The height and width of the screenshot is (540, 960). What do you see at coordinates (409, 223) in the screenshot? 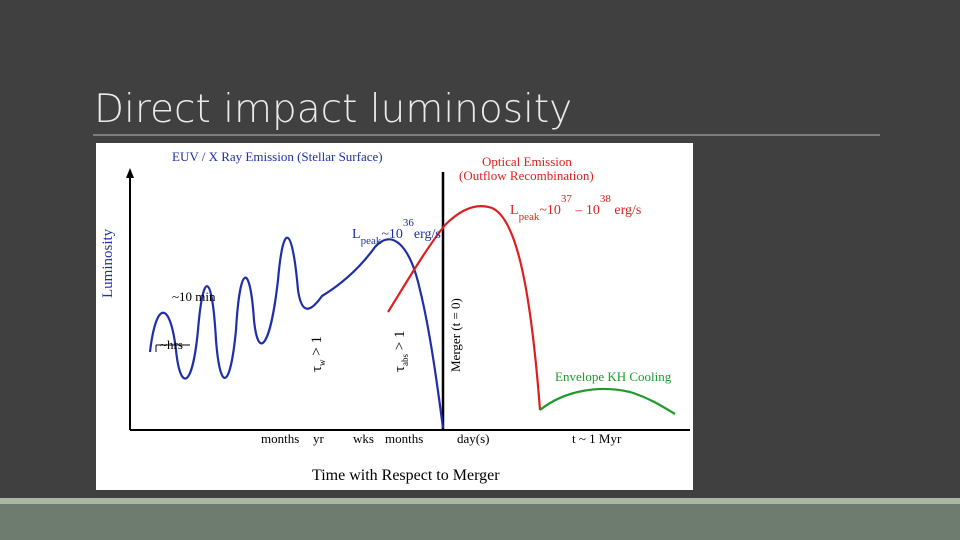
I see `text-part: 36` at bounding box center [409, 223].